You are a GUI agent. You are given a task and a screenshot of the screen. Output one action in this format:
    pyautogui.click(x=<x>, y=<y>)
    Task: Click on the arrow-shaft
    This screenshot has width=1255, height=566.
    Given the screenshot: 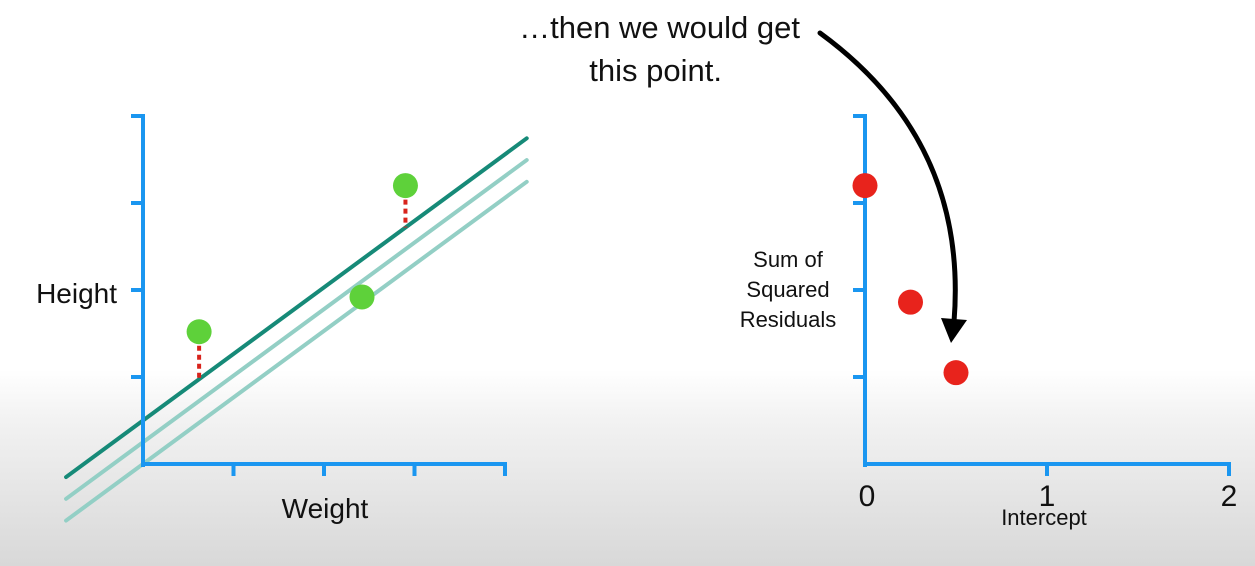 What is the action you would take?
    pyautogui.click(x=887, y=177)
    